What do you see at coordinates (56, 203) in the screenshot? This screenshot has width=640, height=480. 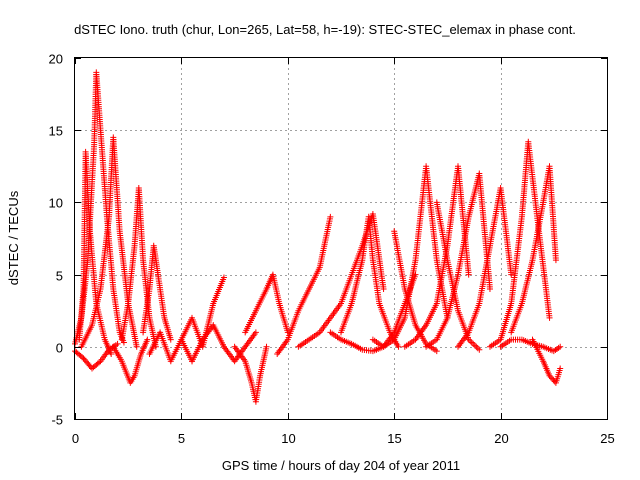 I see `y-tick-label: 10` at bounding box center [56, 203].